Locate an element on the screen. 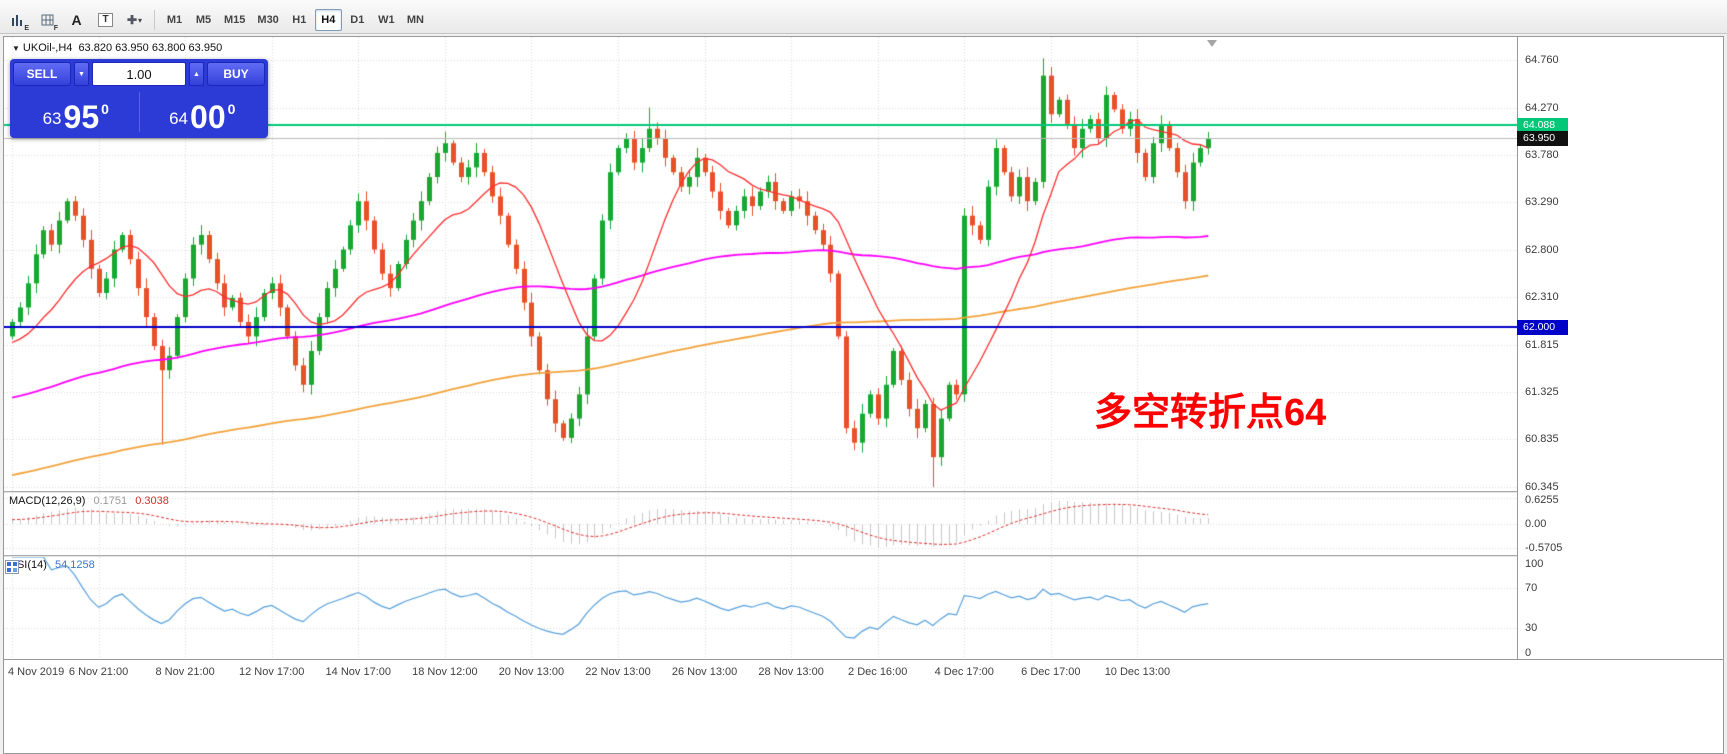 The height and width of the screenshot is (754, 1727). time-axis-label: 18 Nov 12:00 is located at coordinates (445, 672).